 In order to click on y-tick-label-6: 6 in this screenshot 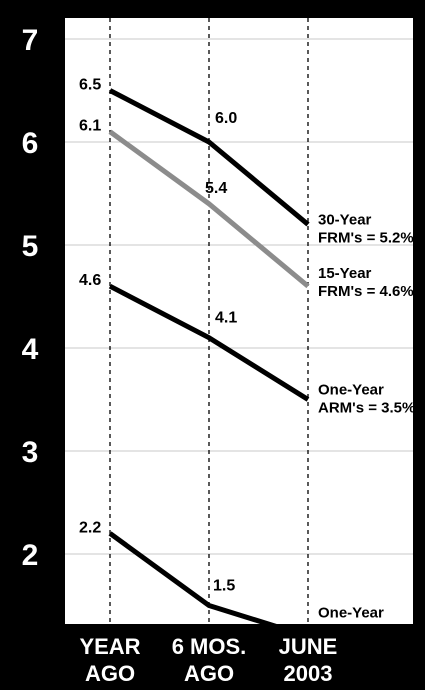, I will do `click(30, 143)`.